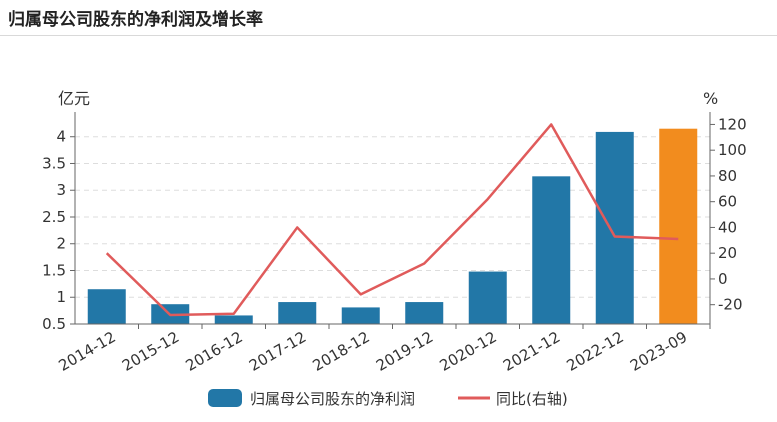 This screenshot has height=422, width=777. Describe the element at coordinates (467, 351) in the screenshot. I see `x-tick-label: 2020-12` at that location.